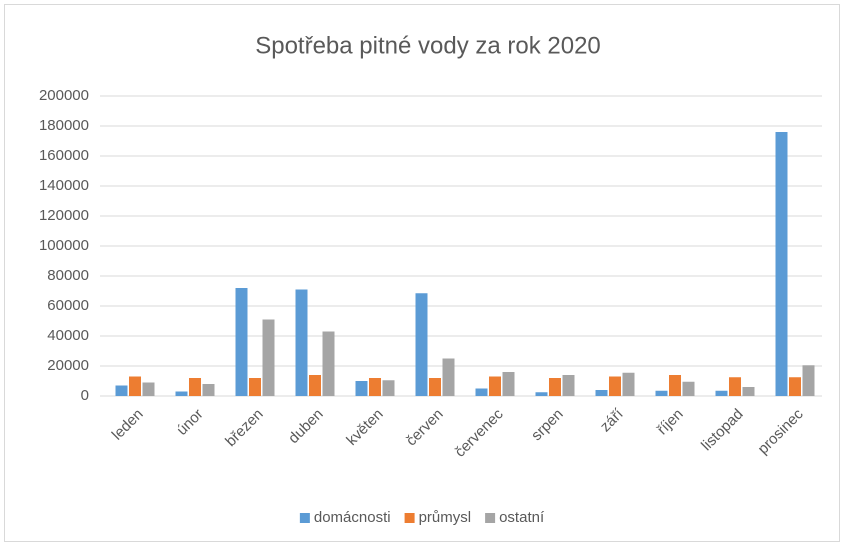 The image size is (844, 546). I want to click on y-tick-label: 180000, so click(64, 125).